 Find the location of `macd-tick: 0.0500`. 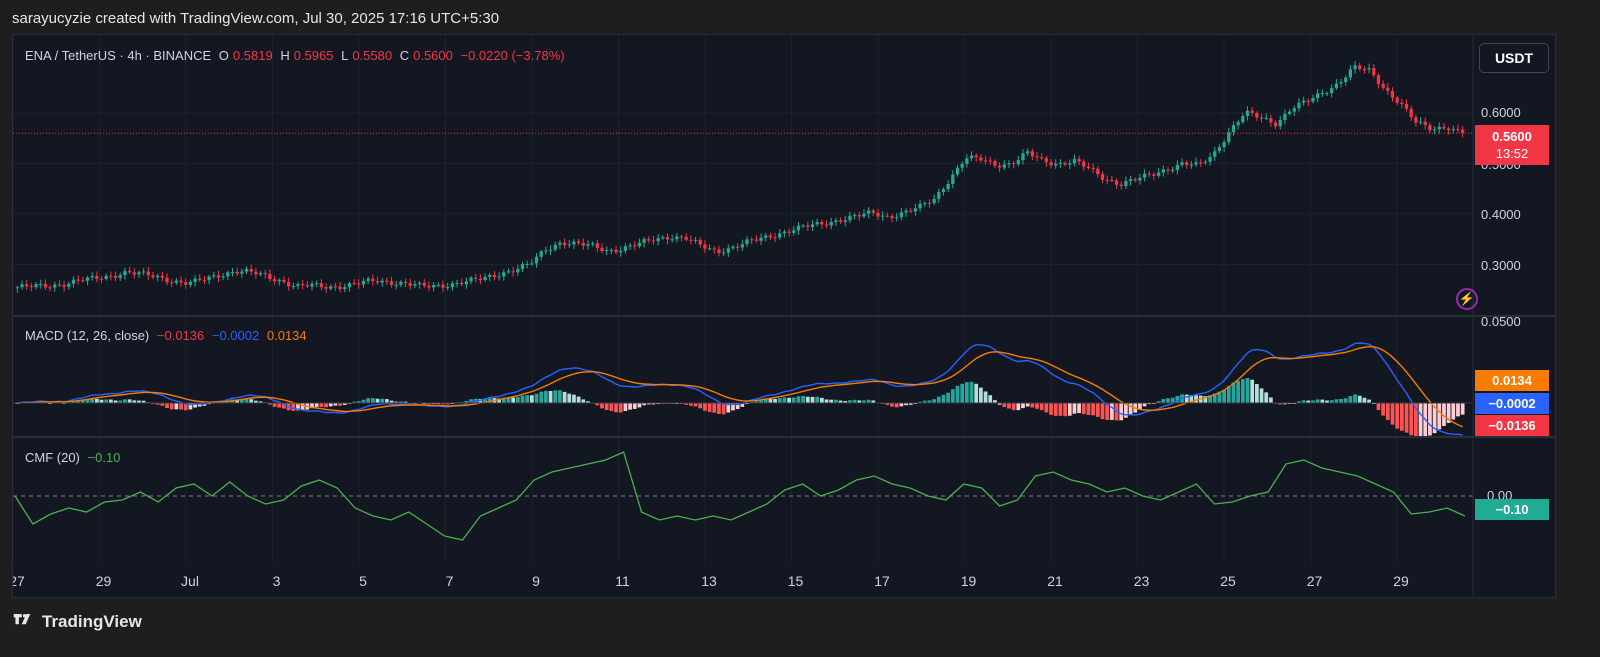

macd-tick: 0.0500 is located at coordinates (1501, 321).